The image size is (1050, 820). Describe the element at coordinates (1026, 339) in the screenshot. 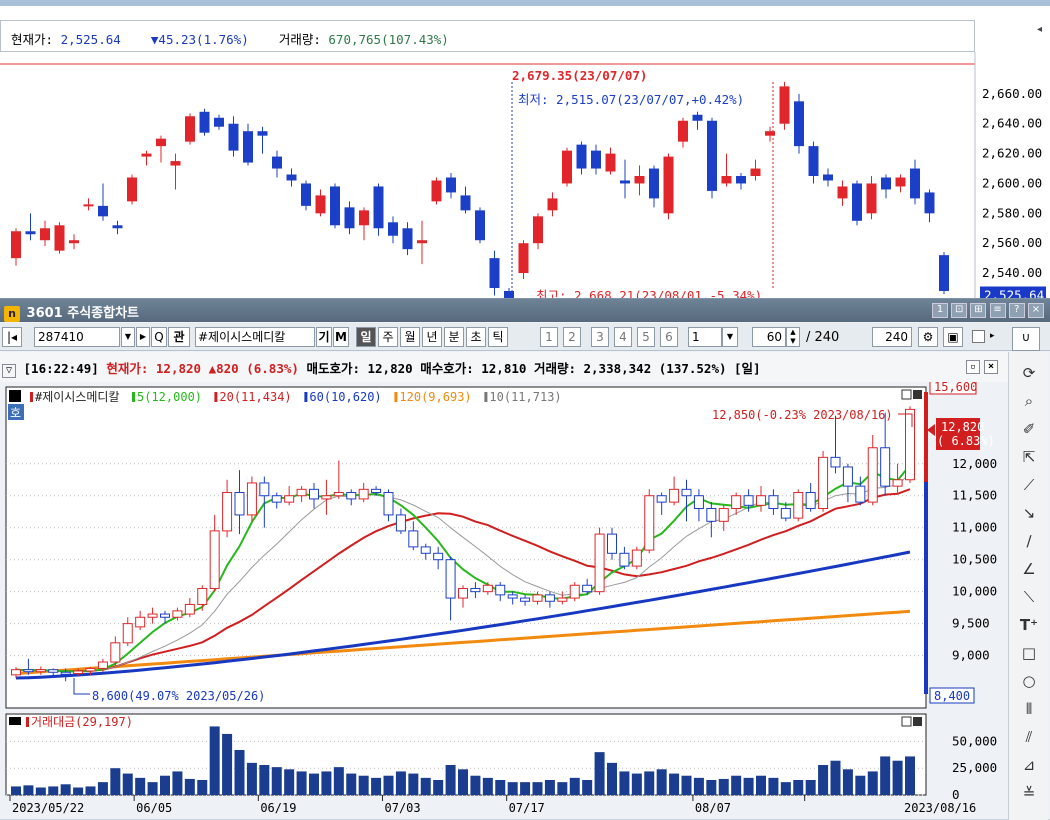

I see `unit-button: ∪` at that location.